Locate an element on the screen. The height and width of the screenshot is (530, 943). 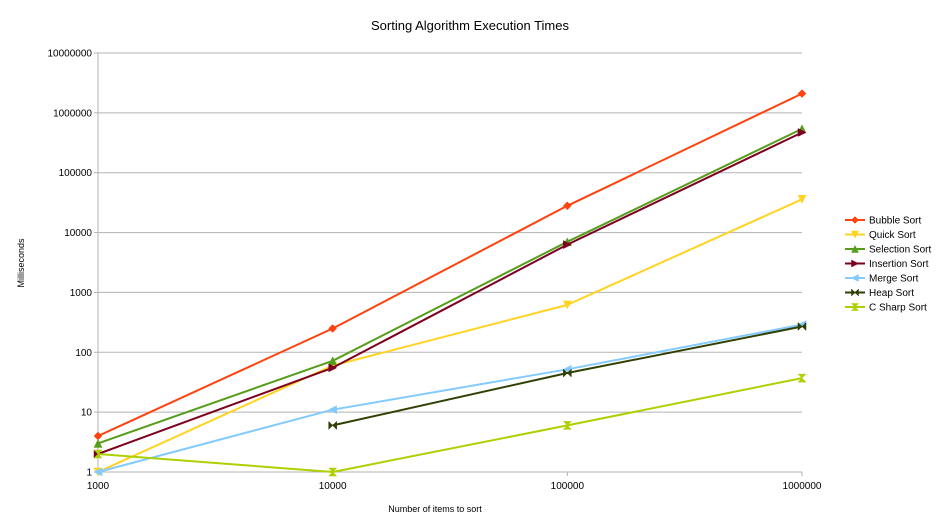
legend-item-merge-sort: Merge Sort is located at coordinates (882, 279).